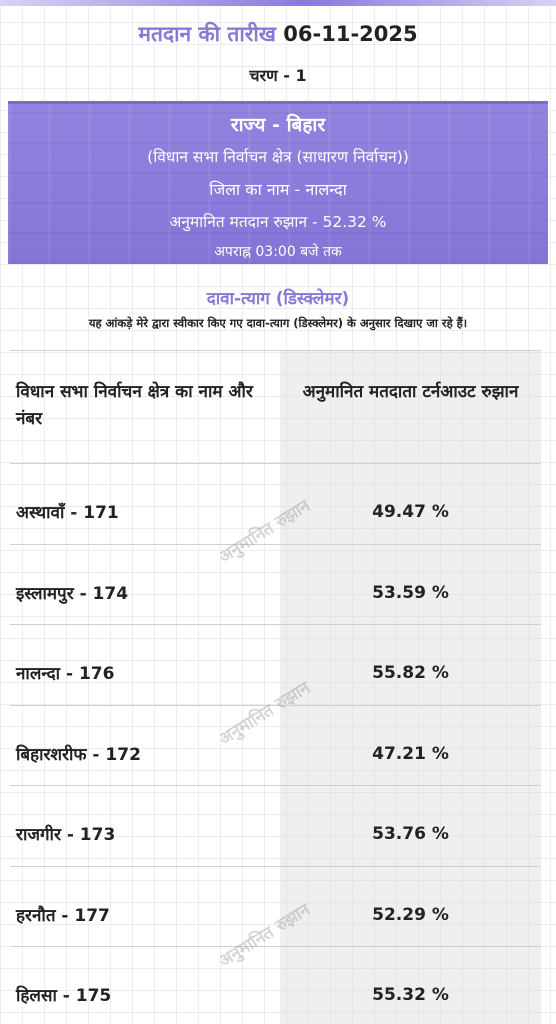  What do you see at coordinates (278, 125) in the screenshot?
I see `state-name: राज्य - बिहार` at bounding box center [278, 125].